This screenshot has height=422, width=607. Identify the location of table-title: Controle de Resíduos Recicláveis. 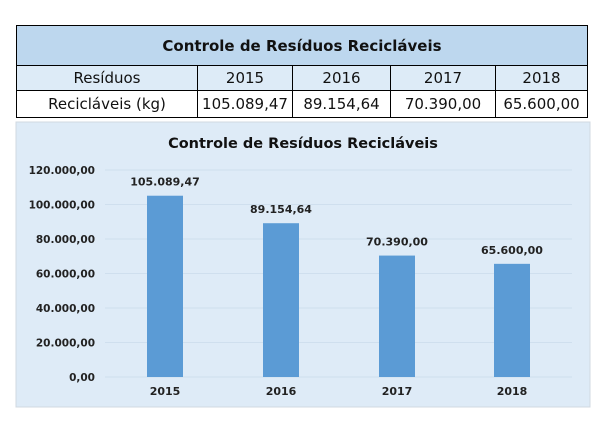
(302, 45).